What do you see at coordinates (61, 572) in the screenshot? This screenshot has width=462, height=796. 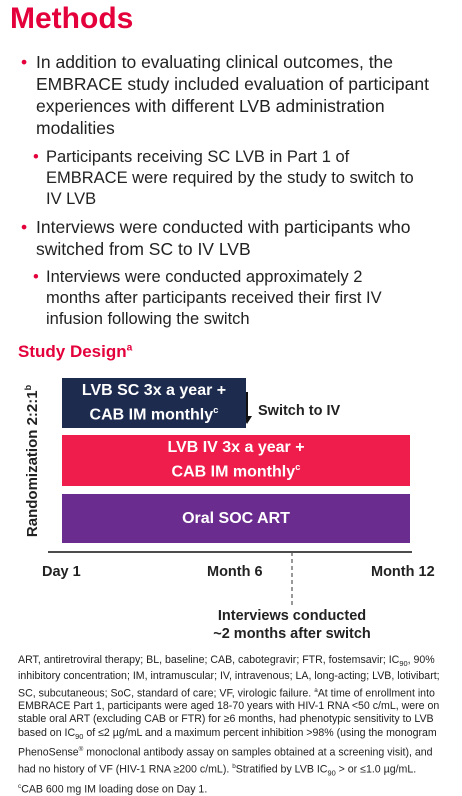 I see `timepoint: Day 1` at bounding box center [61, 572].